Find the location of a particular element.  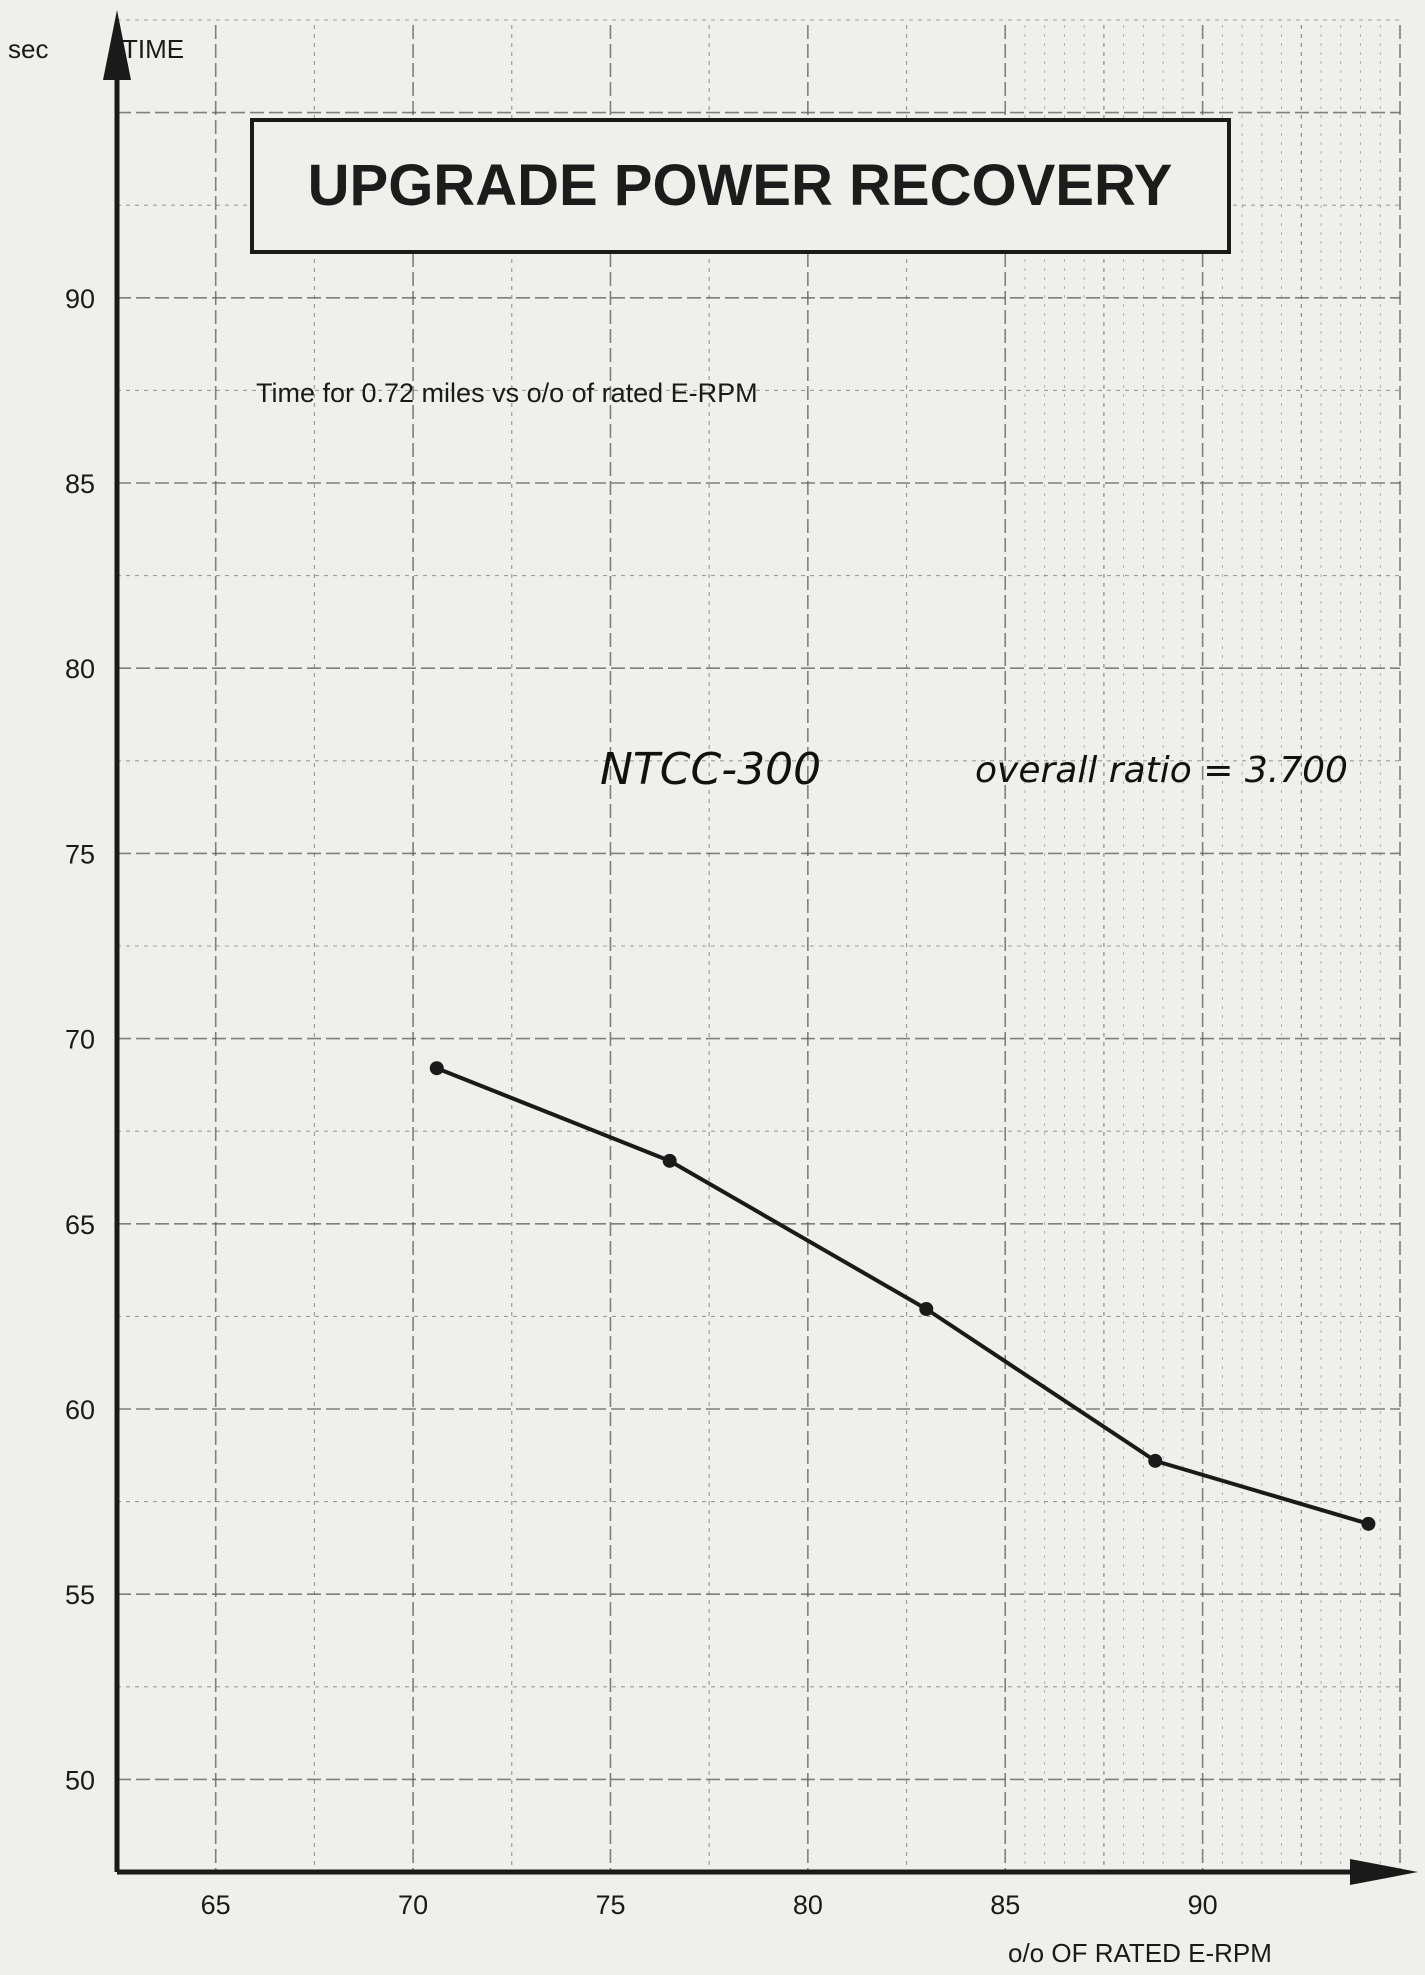

x-tick-label: 80 is located at coordinates (808, 1905).